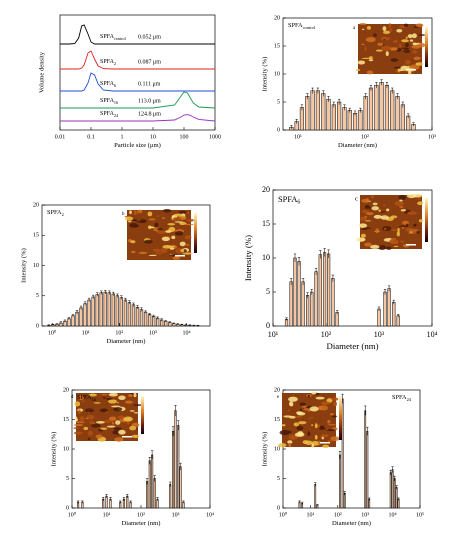  Describe the element at coordinates (122, 137) in the screenshot. I see `x-tick-label: 1` at that location.